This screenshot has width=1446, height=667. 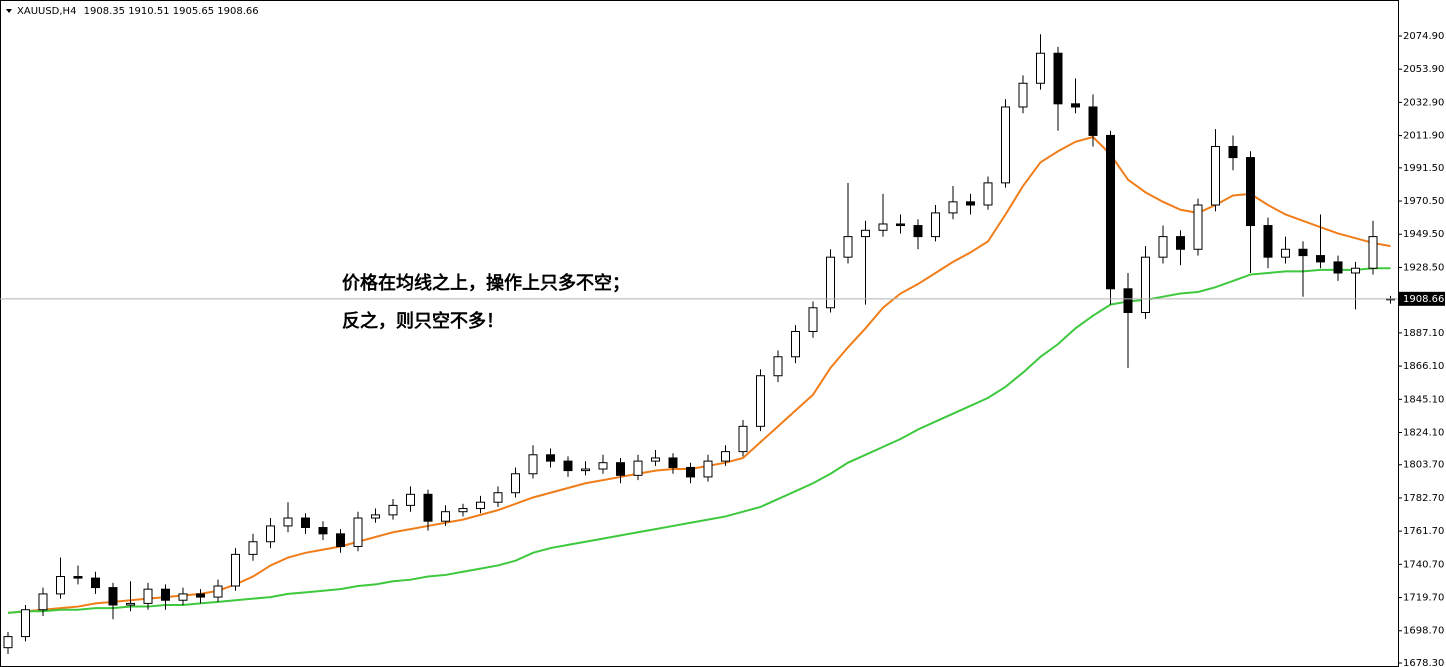 I want to click on y-tick-label: 1698.70, so click(x=1423, y=631).